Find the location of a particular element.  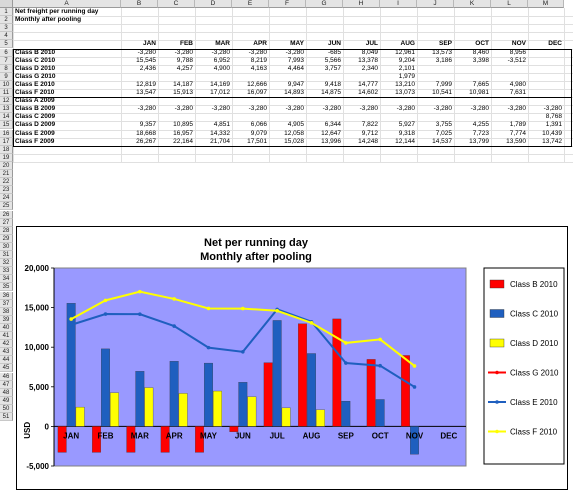

row-header-50: 50 is located at coordinates (6, 408).